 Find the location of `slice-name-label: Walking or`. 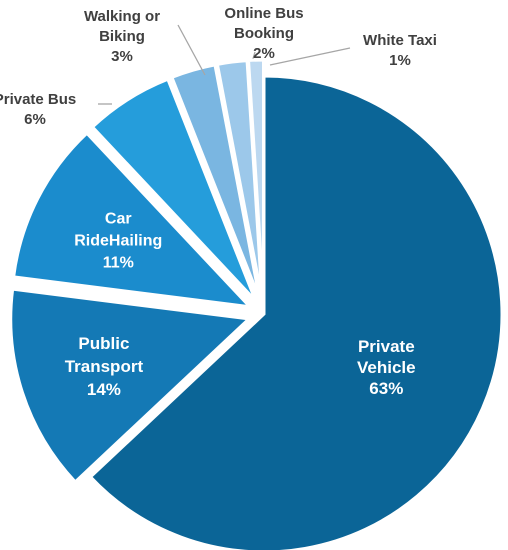

slice-name-label: Walking or is located at coordinates (122, 16).